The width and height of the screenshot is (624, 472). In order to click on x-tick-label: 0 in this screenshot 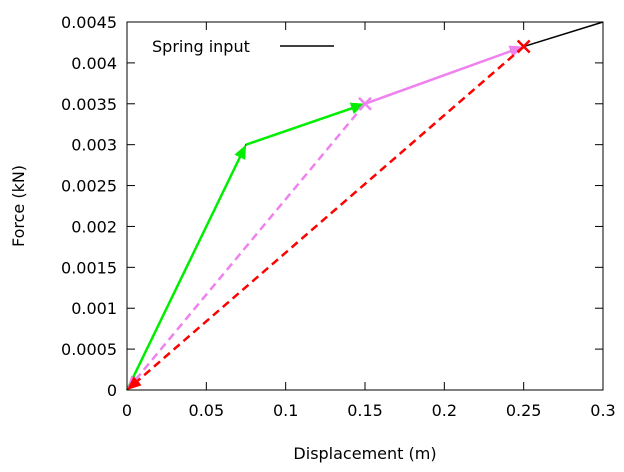, I will do `click(127, 410)`.